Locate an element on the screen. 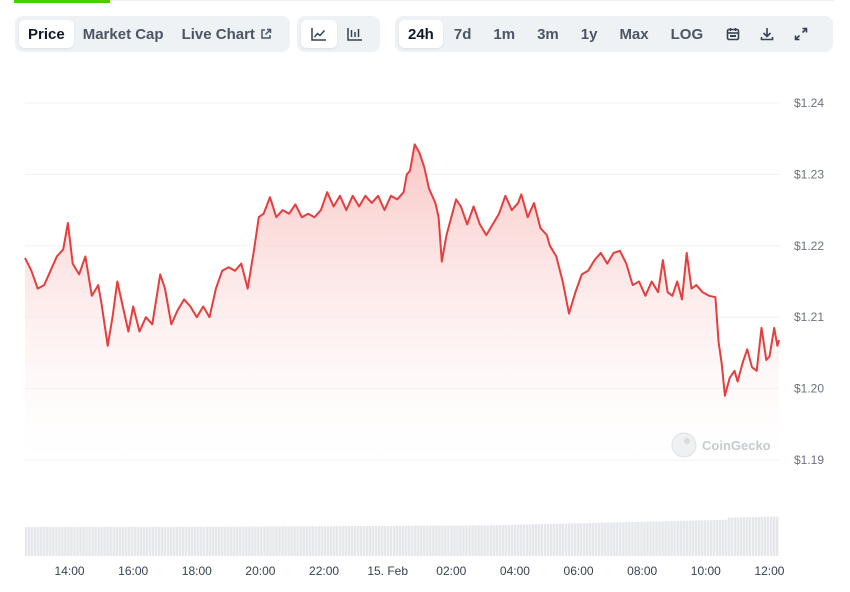  range-3m-button: 3m is located at coordinates (548, 34).